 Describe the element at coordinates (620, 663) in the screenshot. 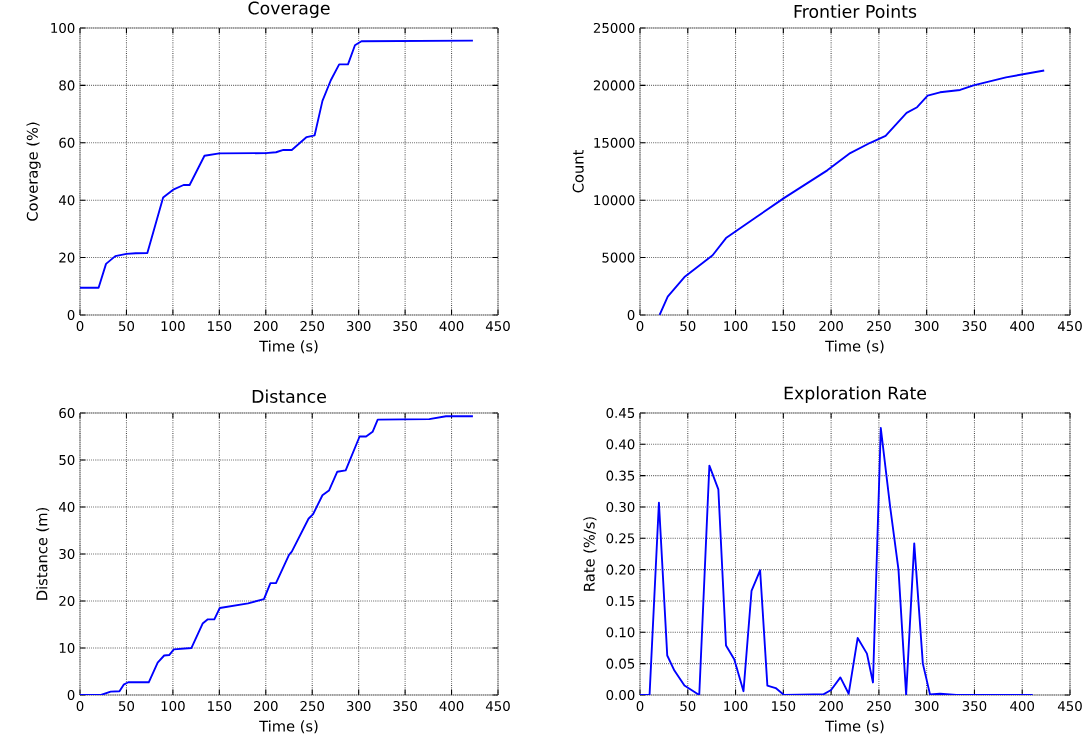

I see `y-tick-label: 0.05` at that location.